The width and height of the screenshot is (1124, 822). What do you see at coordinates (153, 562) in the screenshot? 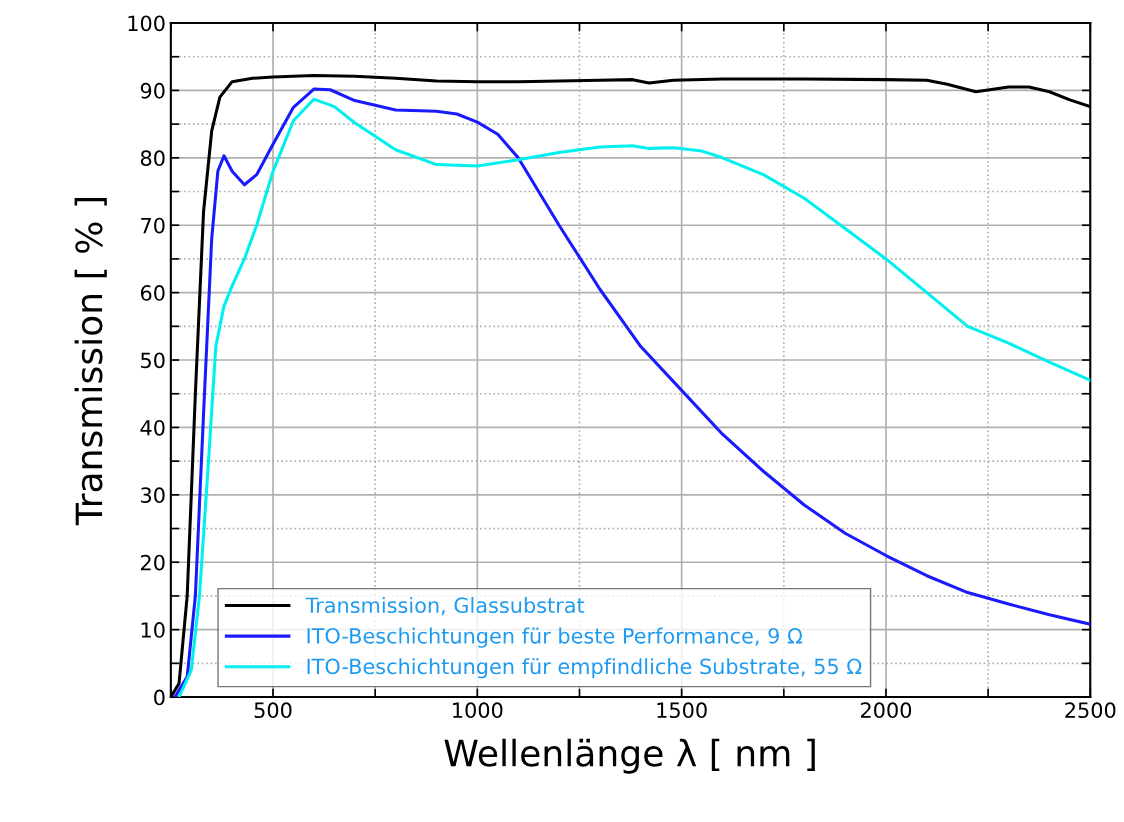
I see `y-tick-label: 20` at bounding box center [153, 562].